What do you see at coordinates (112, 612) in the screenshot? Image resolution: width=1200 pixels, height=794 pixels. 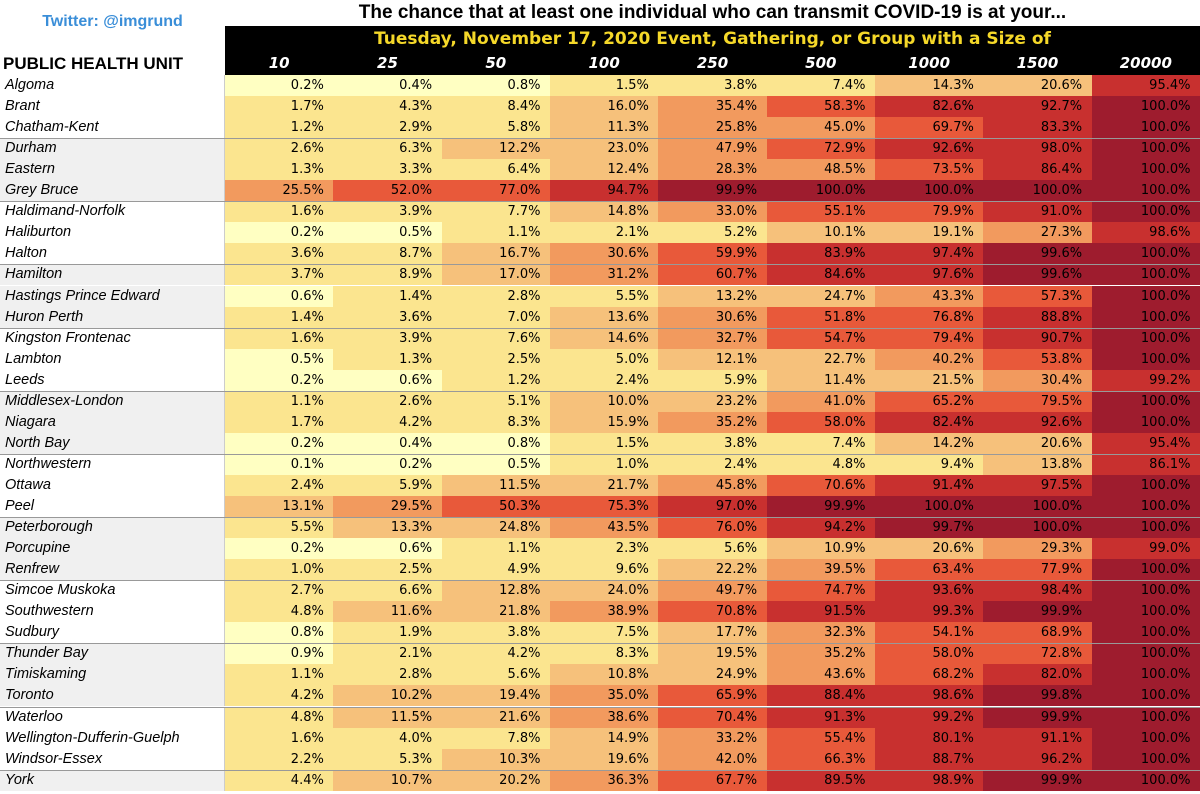 I see `row-label: Southwestern` at bounding box center [112, 612].